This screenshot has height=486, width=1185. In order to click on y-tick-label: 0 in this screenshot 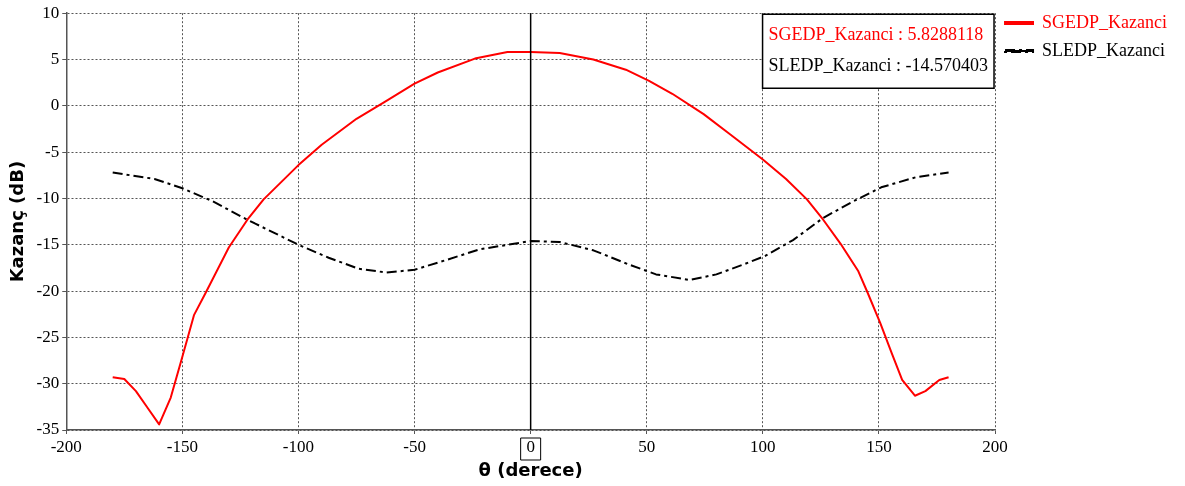, I will do `click(55, 105)`.